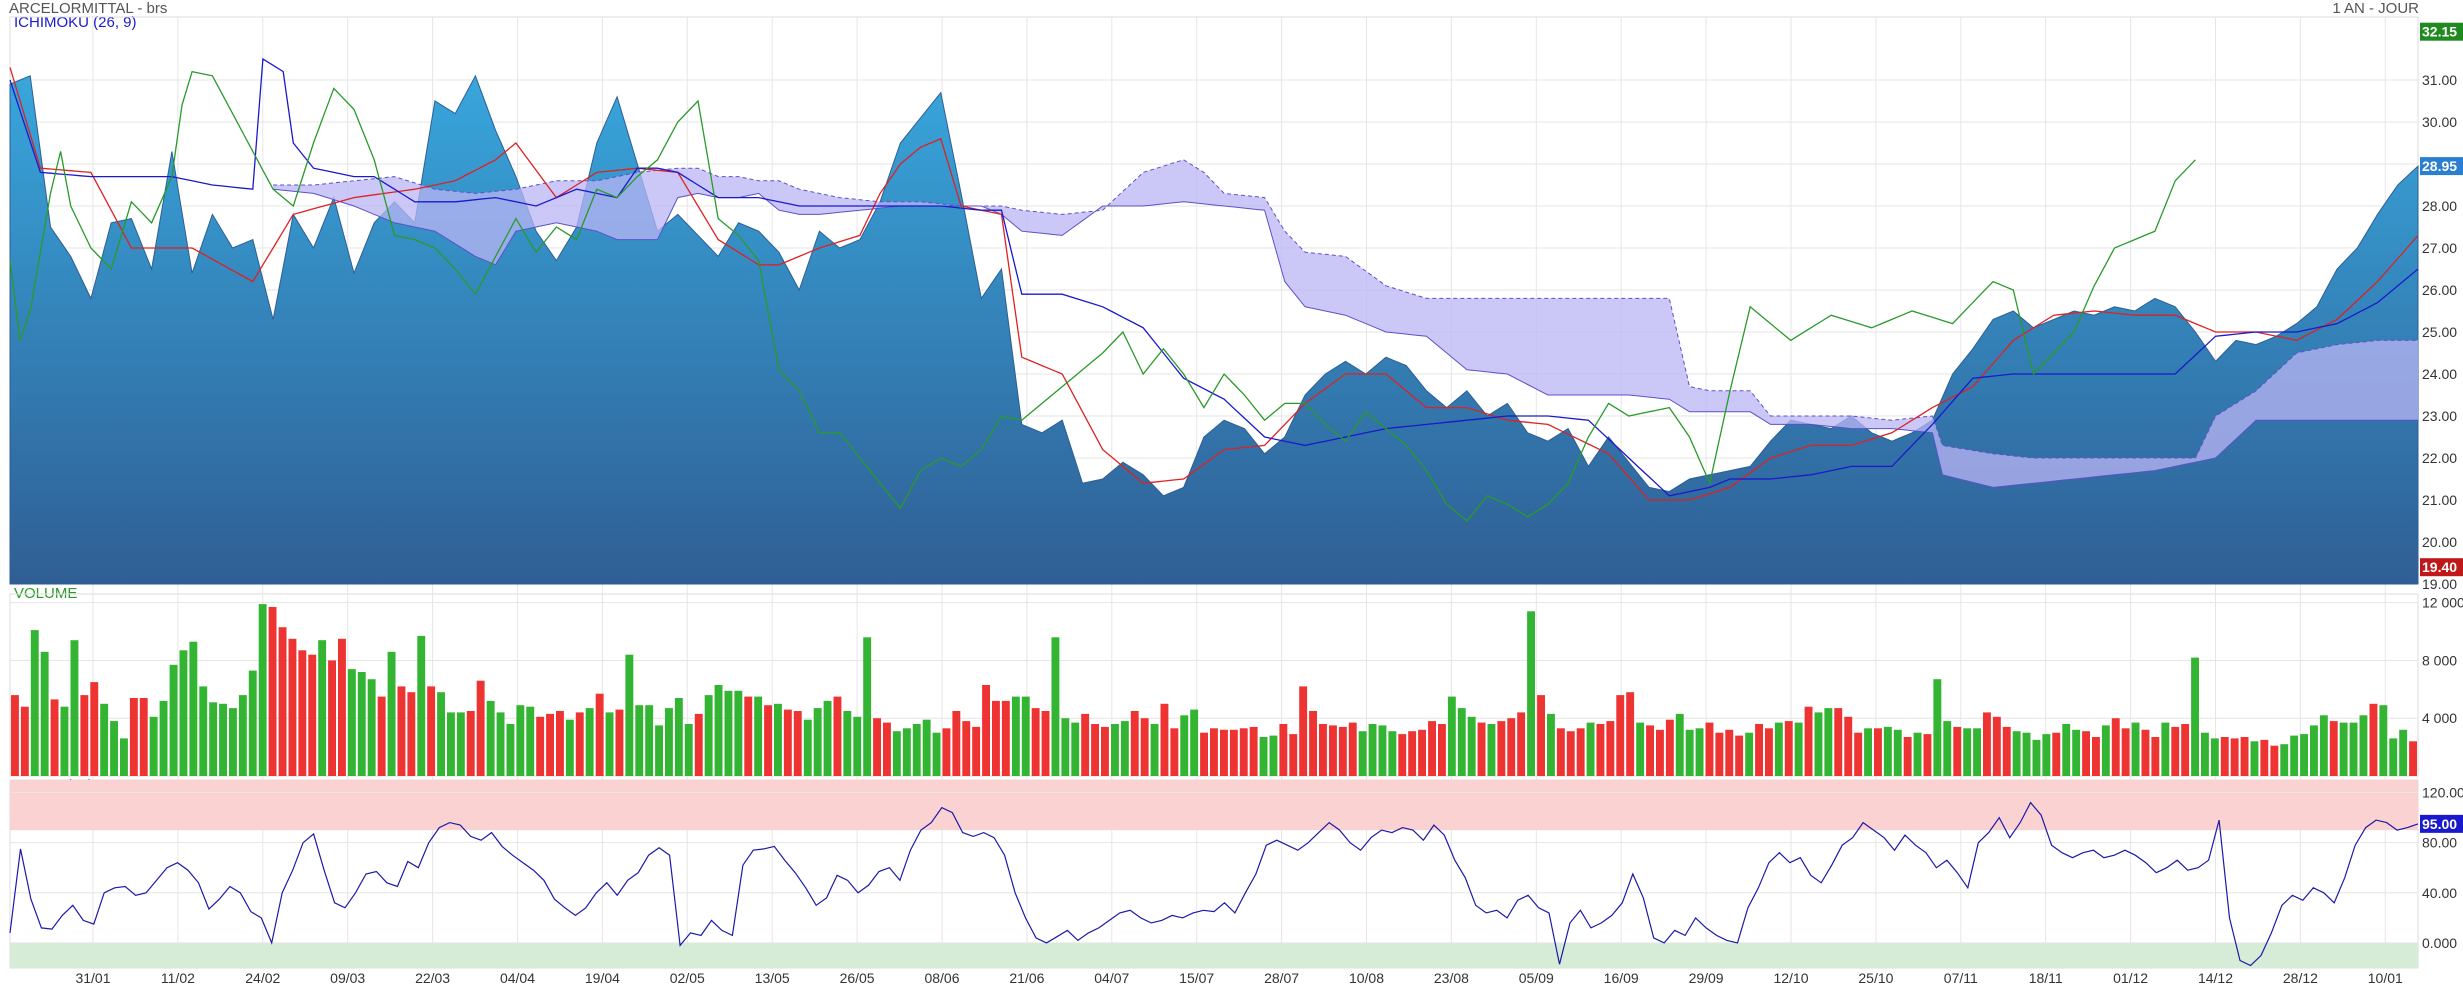 This screenshot has height=987, width=2463. What do you see at coordinates (2375, 8) in the screenshot?
I see `period-label: 1 AN - JOUR` at bounding box center [2375, 8].